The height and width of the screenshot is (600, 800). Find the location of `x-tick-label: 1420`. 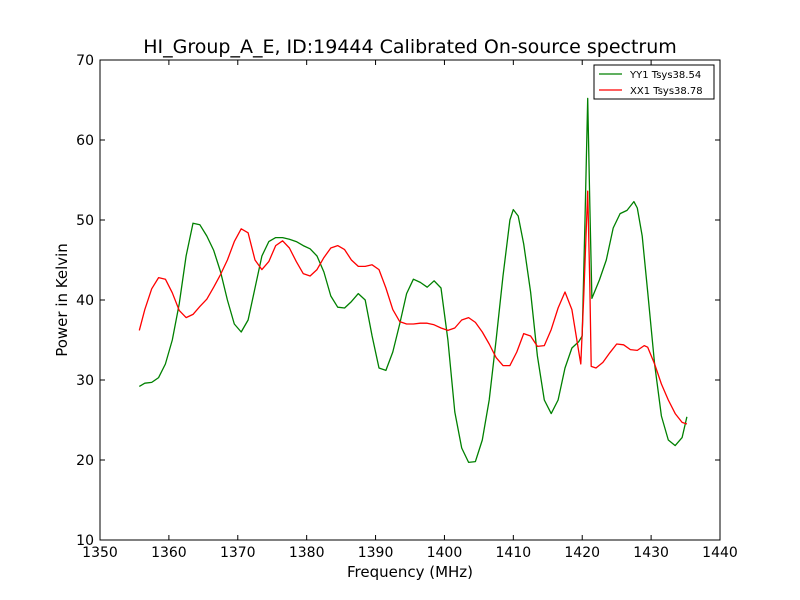

x-tick-label: 1420 is located at coordinates (582, 553).